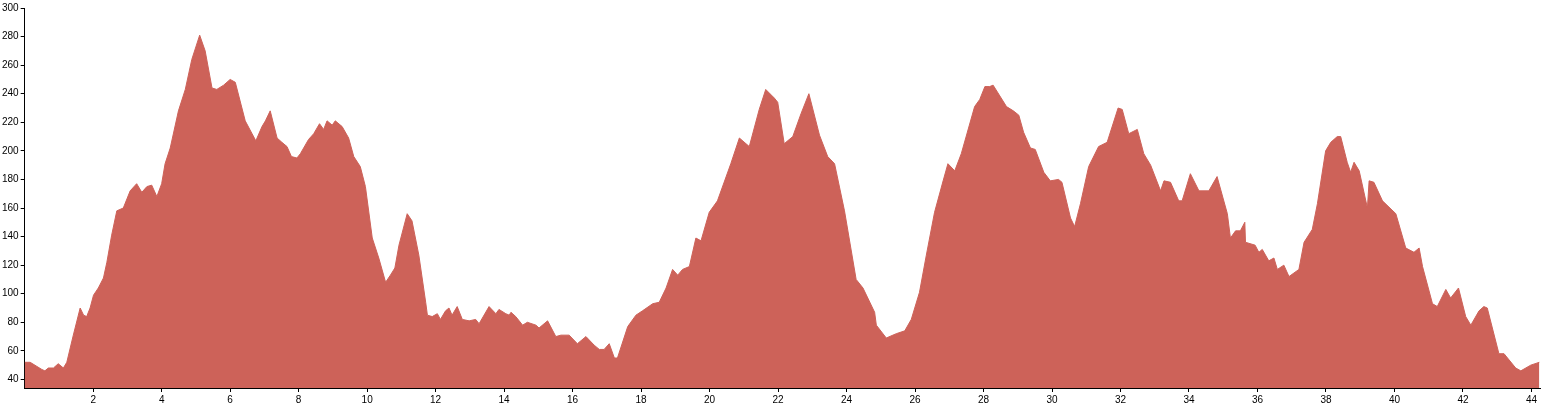 The width and height of the screenshot is (1542, 408). What do you see at coordinates (641, 399) in the screenshot?
I see `x-tick-label: 18` at bounding box center [641, 399].